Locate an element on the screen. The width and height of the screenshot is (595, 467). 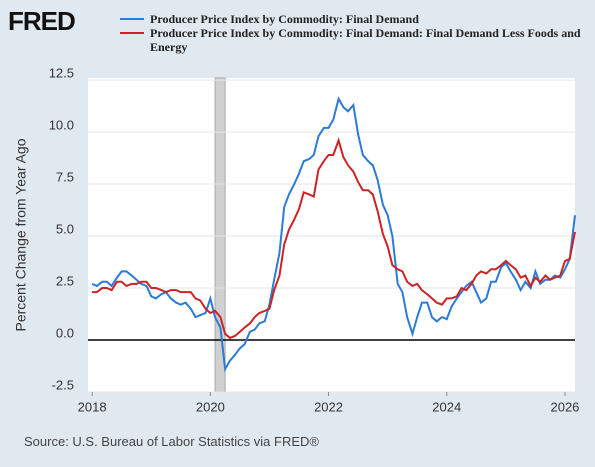
y-axis-label: Percent Change from Year Ago is located at coordinates (21, 234).